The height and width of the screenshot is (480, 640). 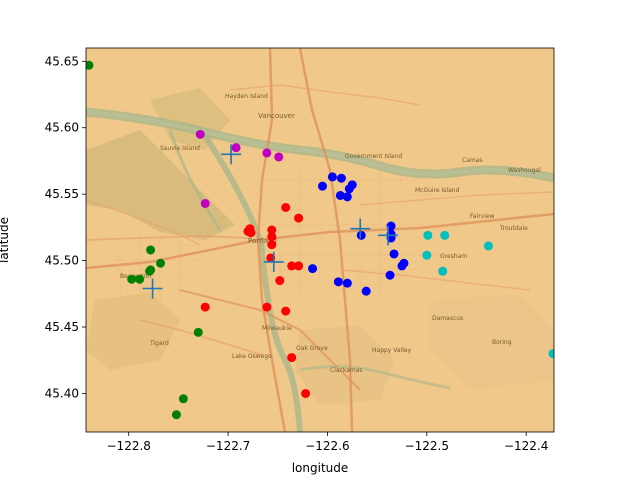 What do you see at coordinates (62, 194) in the screenshot?
I see `y-tick-label: 45.55` at bounding box center [62, 194].